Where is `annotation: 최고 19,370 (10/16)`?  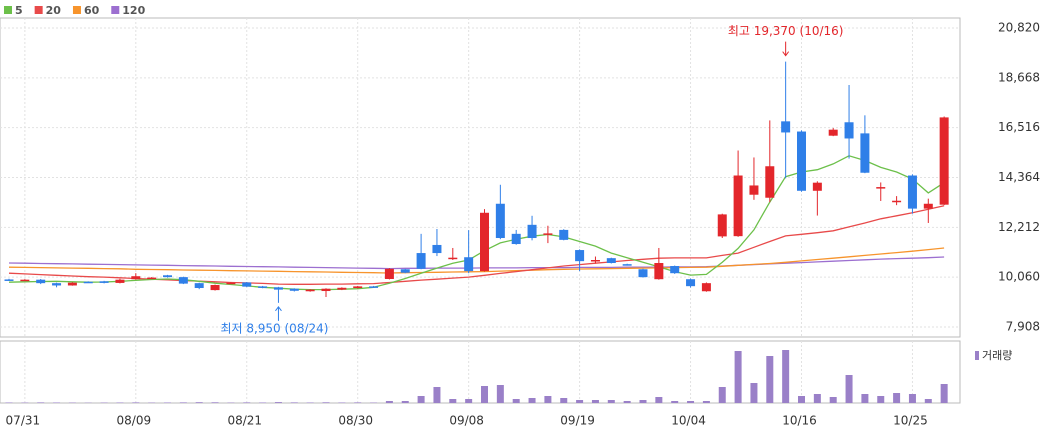 annotation: 최고 19,370 (10/16) is located at coordinates (786, 31).